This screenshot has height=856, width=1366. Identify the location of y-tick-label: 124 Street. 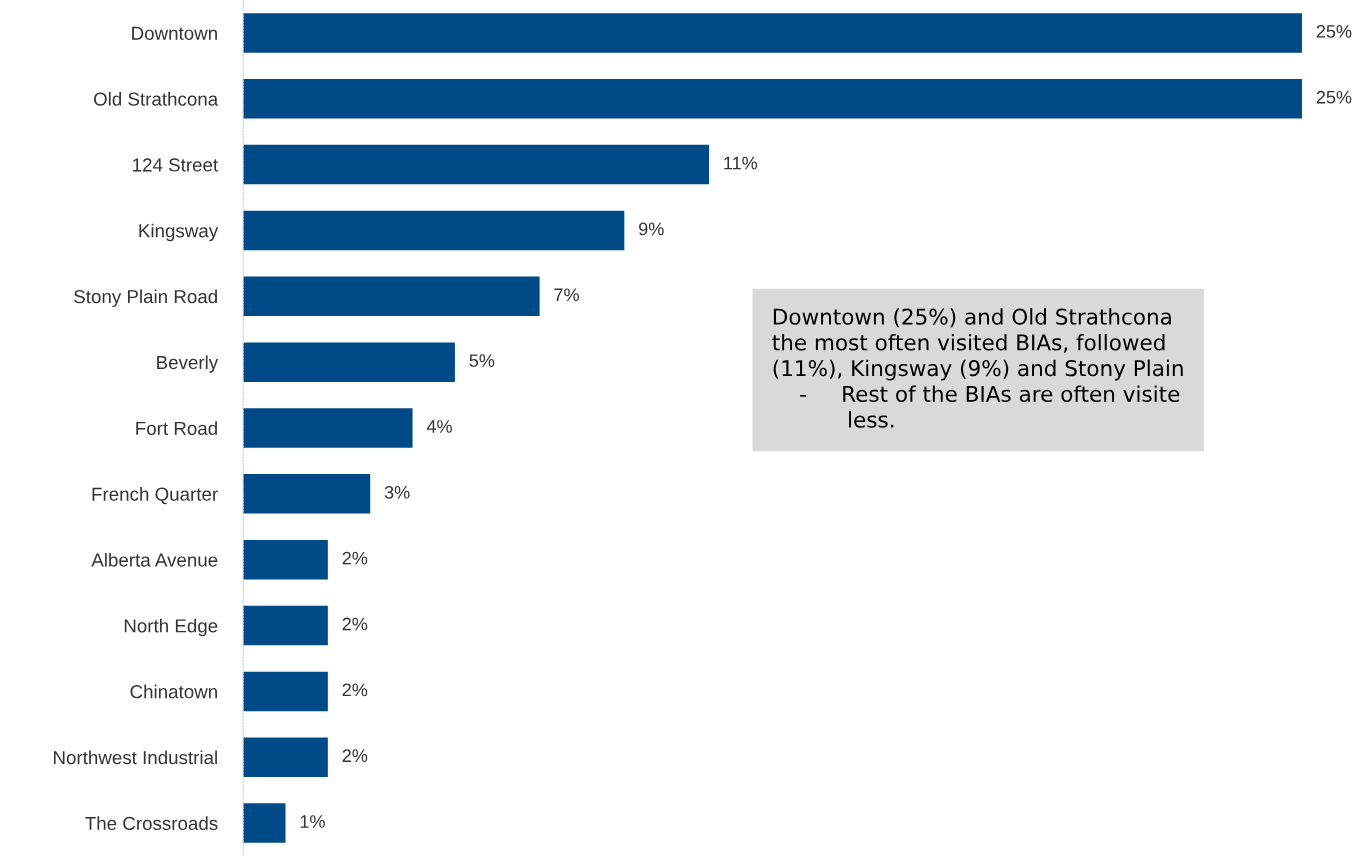
(176, 165).